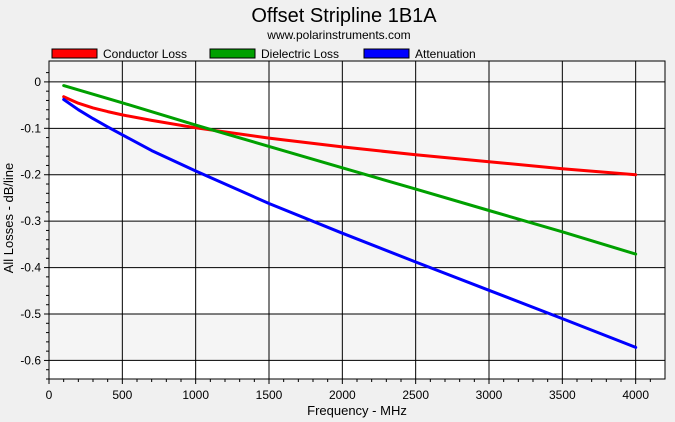  Describe the element at coordinates (232, 53) in the screenshot. I see `legend-swatch-dielectric-loss` at that location.